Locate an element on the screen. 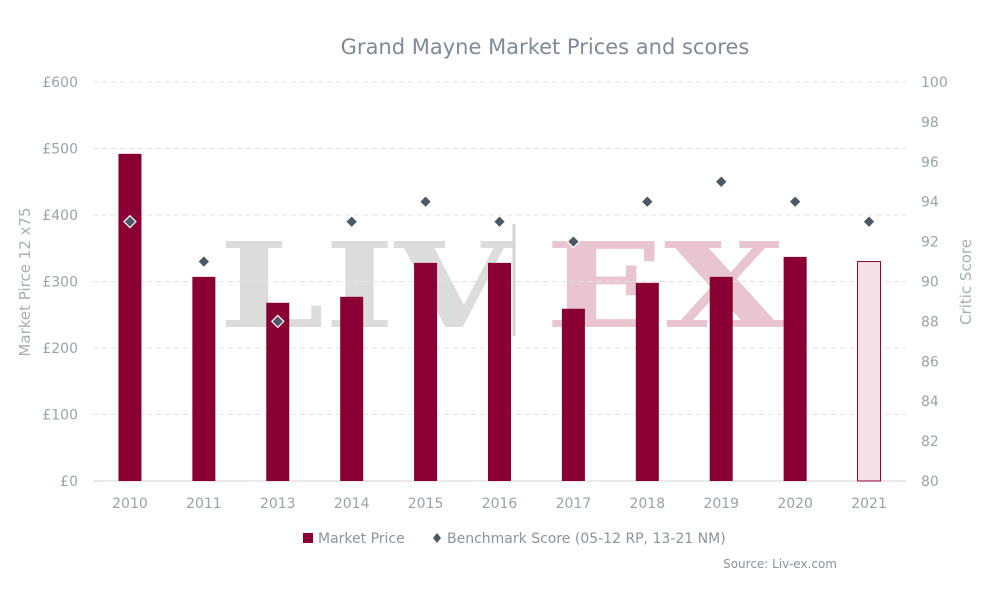 The image size is (1000, 597). y-right-tick-label: 86 is located at coordinates (930, 362).